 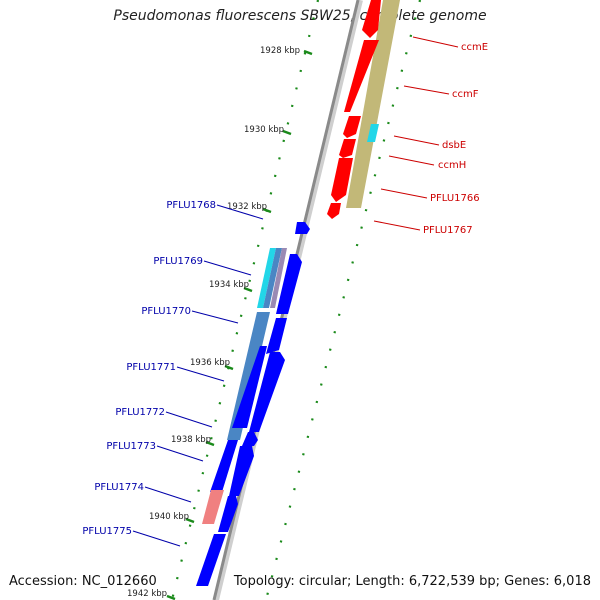 What do you see at coordinates (228, 514) in the screenshot?
I see `gene-PFLU1774-arrow` at bounding box center [228, 514].